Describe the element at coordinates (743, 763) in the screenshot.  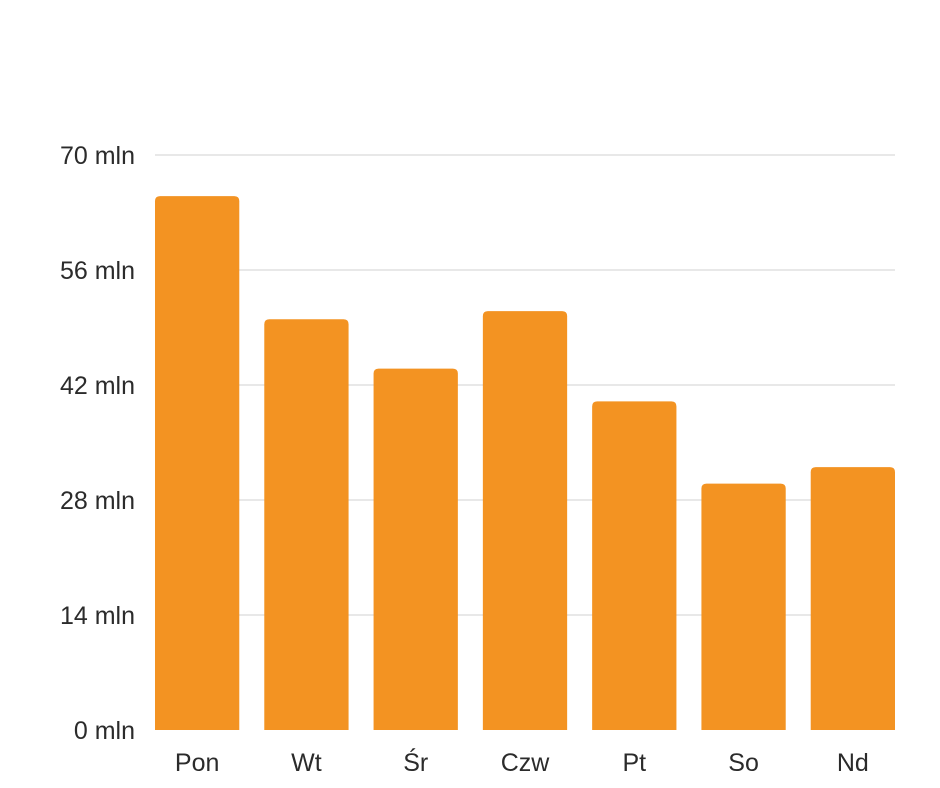
I see `x-tick-label: So` at that location.